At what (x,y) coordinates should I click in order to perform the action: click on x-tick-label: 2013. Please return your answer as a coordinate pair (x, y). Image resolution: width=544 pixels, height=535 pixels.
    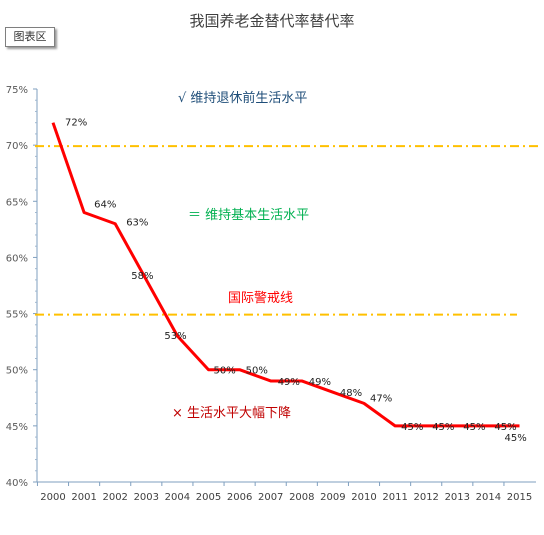
    Looking at the image, I should click on (457, 497).